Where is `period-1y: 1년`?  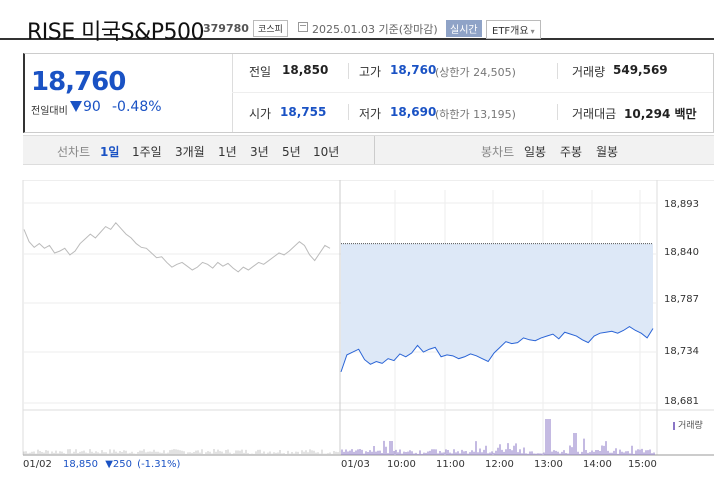
period-1y: 1년 is located at coordinates (227, 152).